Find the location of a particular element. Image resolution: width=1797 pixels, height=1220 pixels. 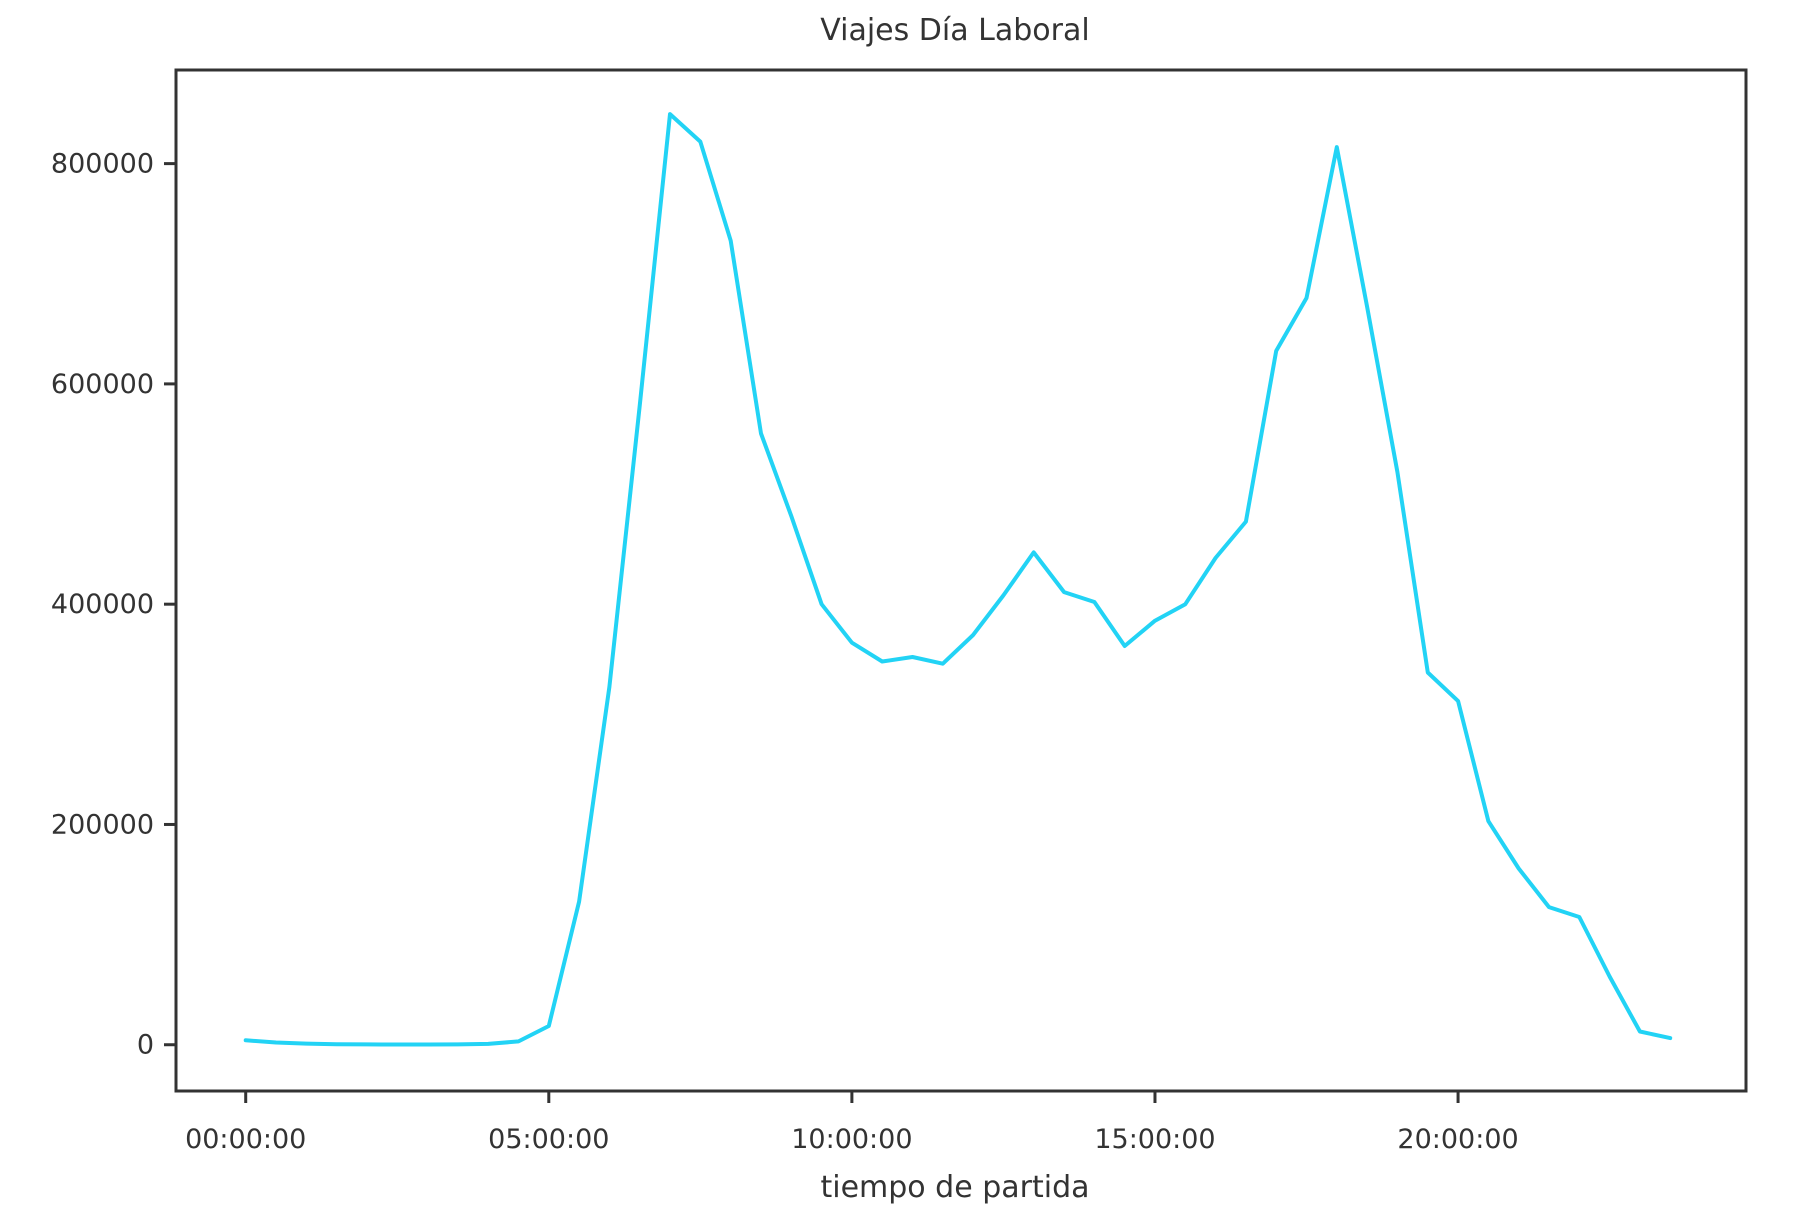

y-axis: 0 200000 400000 600000 800000 is located at coordinates (113, 605).